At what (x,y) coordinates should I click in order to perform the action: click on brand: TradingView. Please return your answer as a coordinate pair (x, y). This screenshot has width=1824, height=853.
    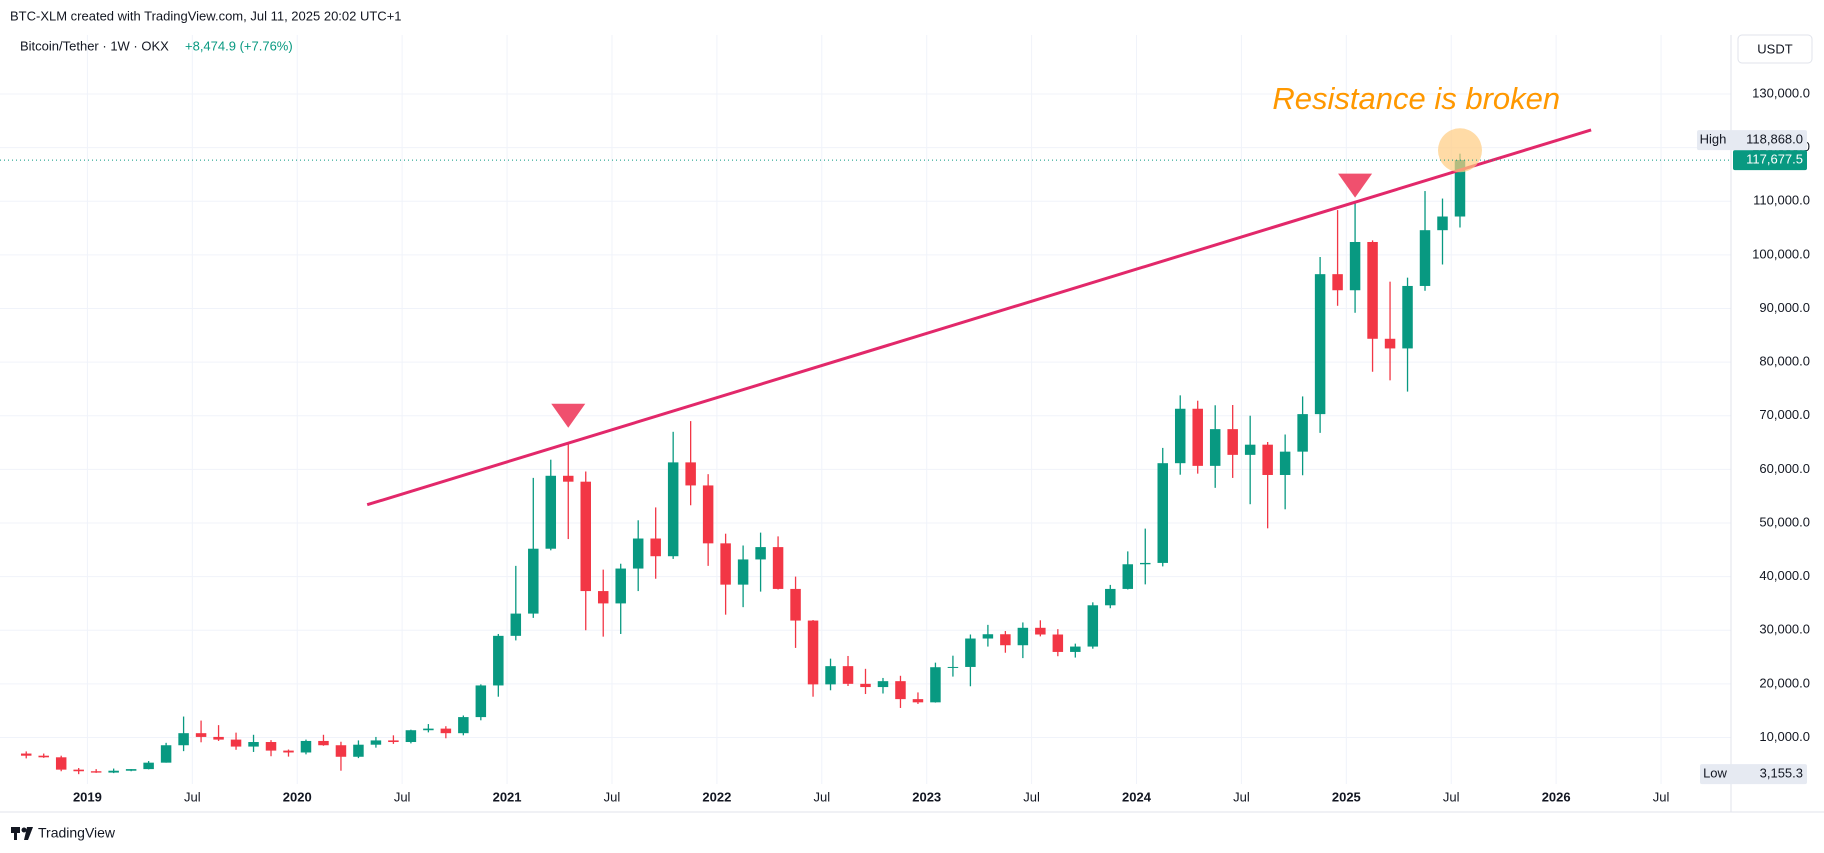
    Looking at the image, I should click on (77, 833).